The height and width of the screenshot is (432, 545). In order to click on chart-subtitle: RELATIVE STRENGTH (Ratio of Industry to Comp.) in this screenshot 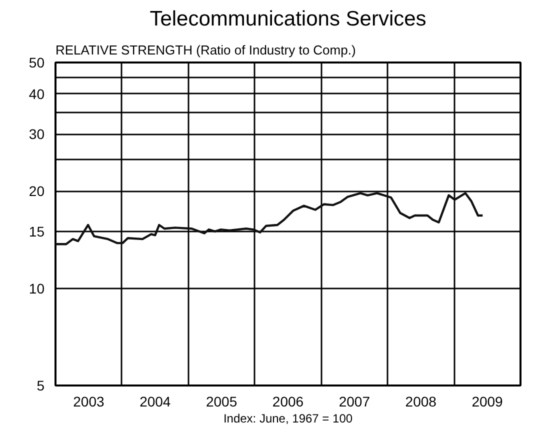, I will do `click(206, 50)`.